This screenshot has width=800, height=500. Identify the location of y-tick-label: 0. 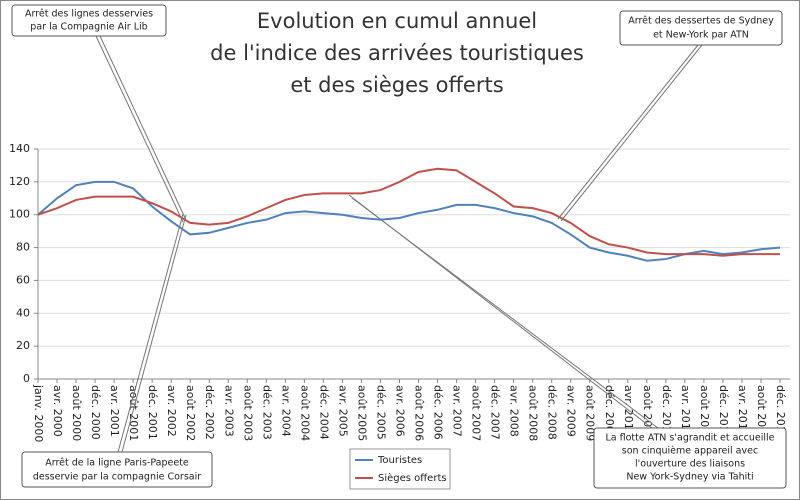
(26, 378).